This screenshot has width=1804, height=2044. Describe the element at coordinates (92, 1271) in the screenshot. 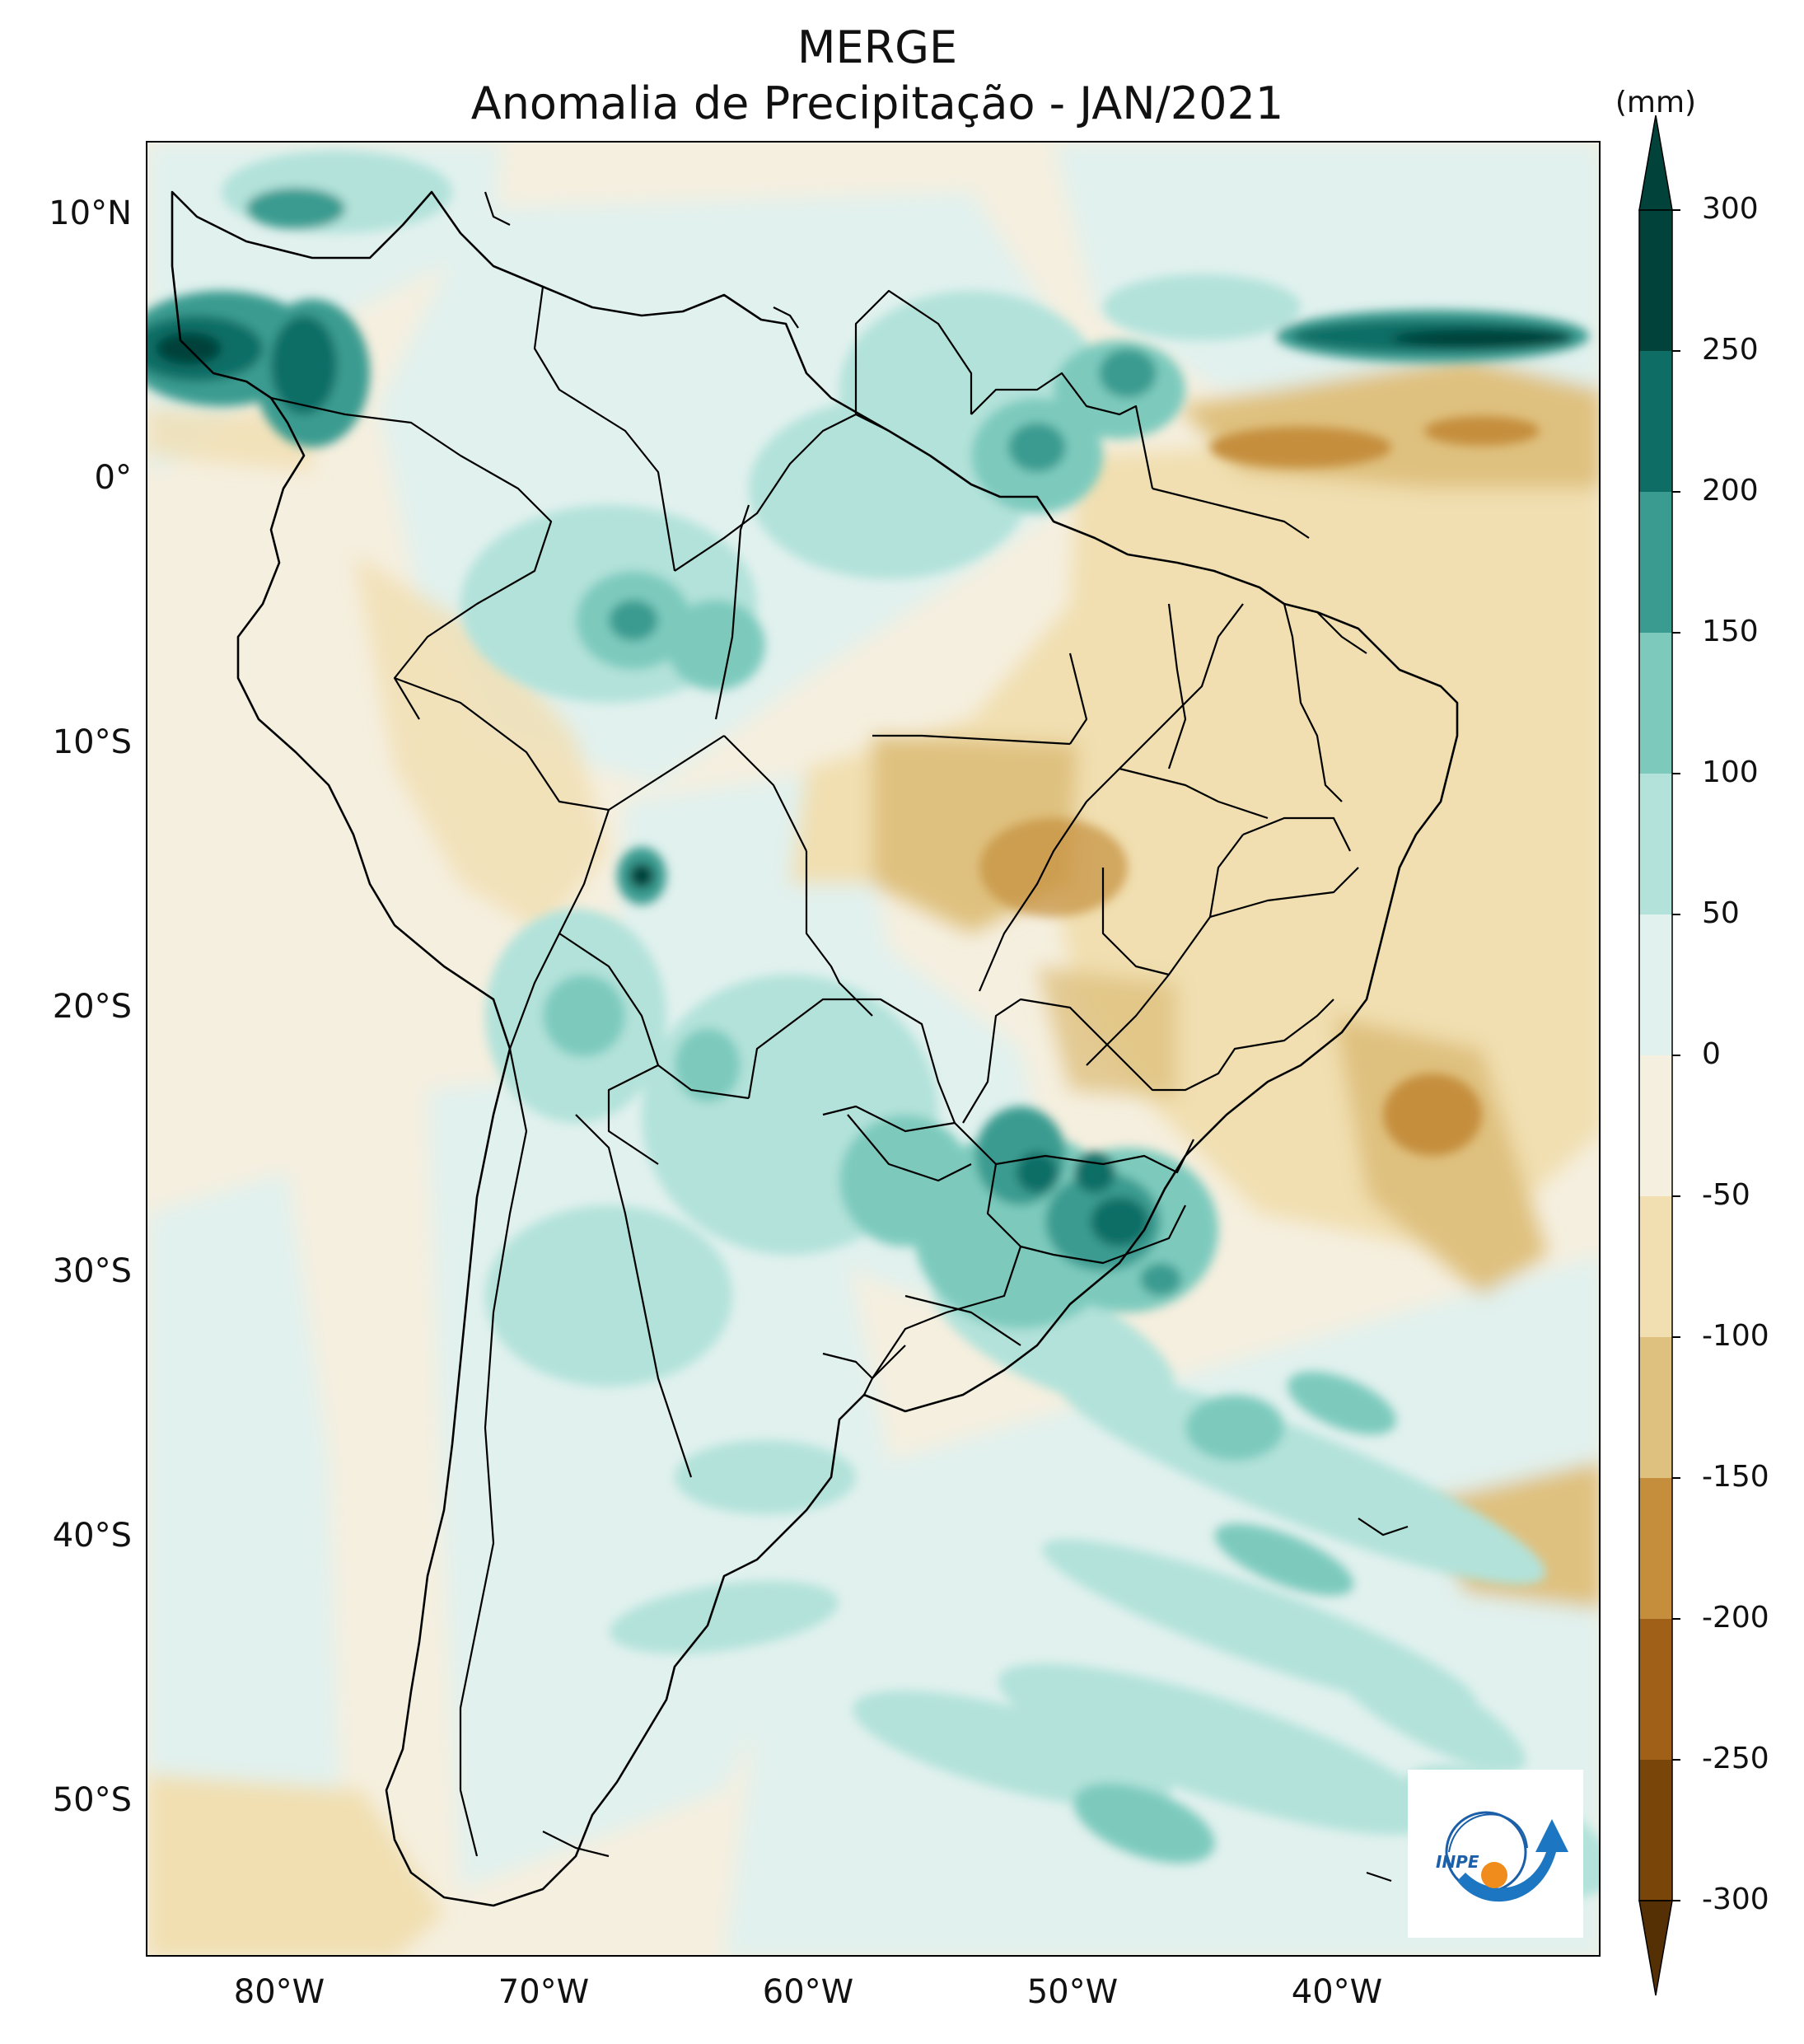

I see `lat-tick-label: 30°S` at that location.